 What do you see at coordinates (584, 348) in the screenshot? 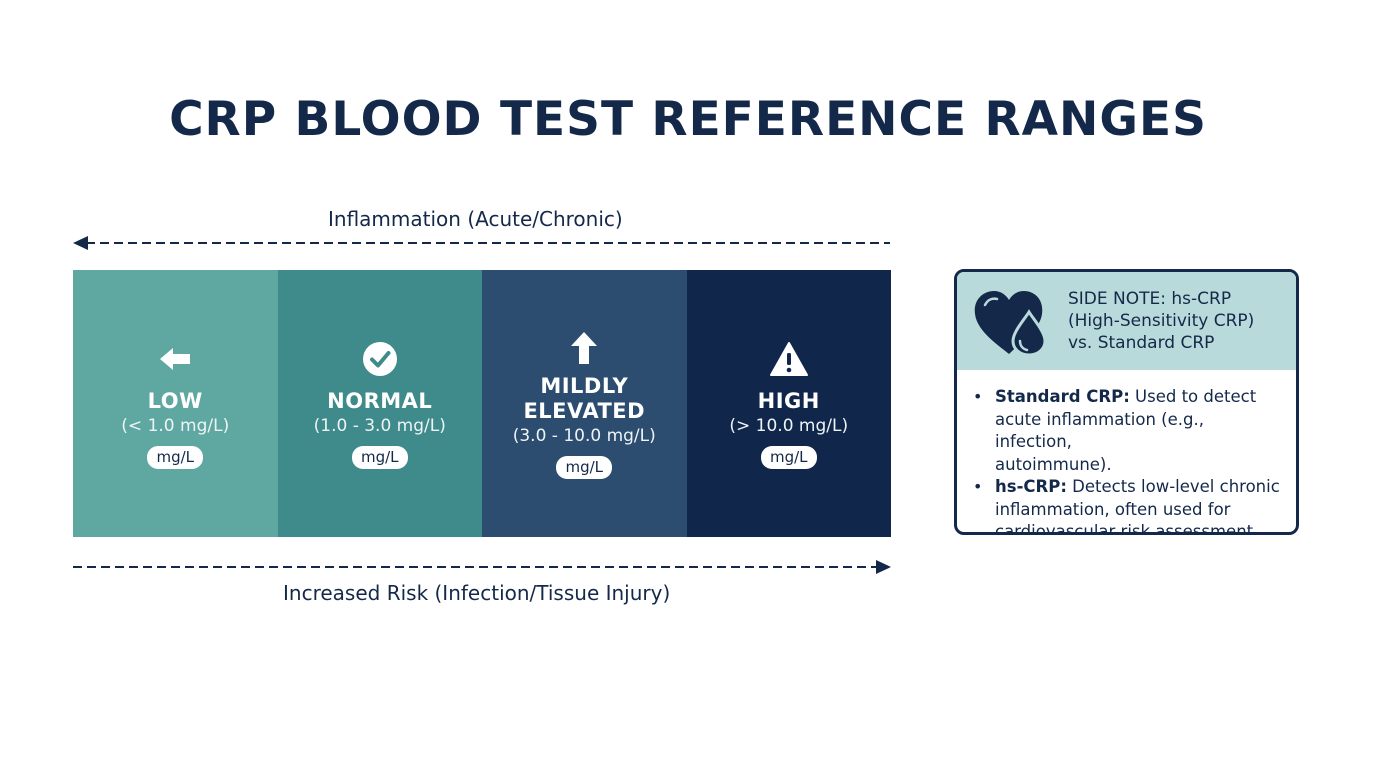
I see `arrow-up-icon` at bounding box center [584, 348].